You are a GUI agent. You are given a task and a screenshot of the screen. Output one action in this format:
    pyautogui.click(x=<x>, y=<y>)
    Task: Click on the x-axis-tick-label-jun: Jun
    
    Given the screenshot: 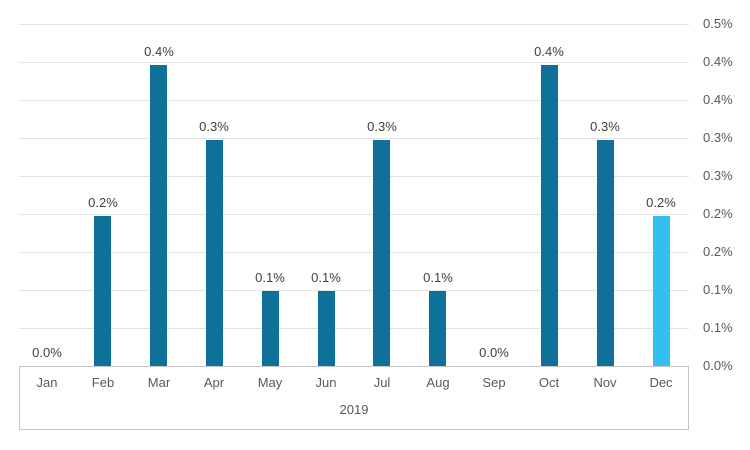 What is the action you would take?
    pyautogui.click(x=326, y=382)
    